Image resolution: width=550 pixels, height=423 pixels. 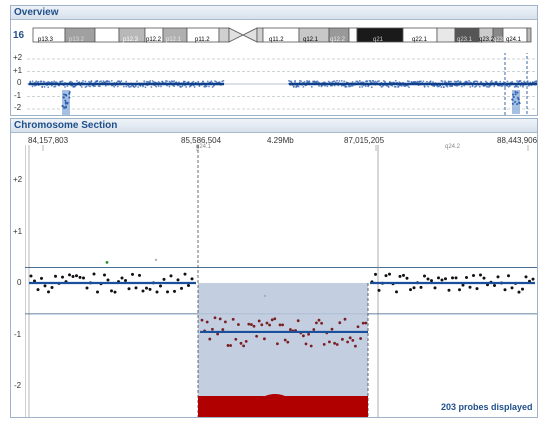 What do you see at coordinates (487, 40) in the screenshot?
I see `band-label-q23-2: q23.2` at bounding box center [487, 40].